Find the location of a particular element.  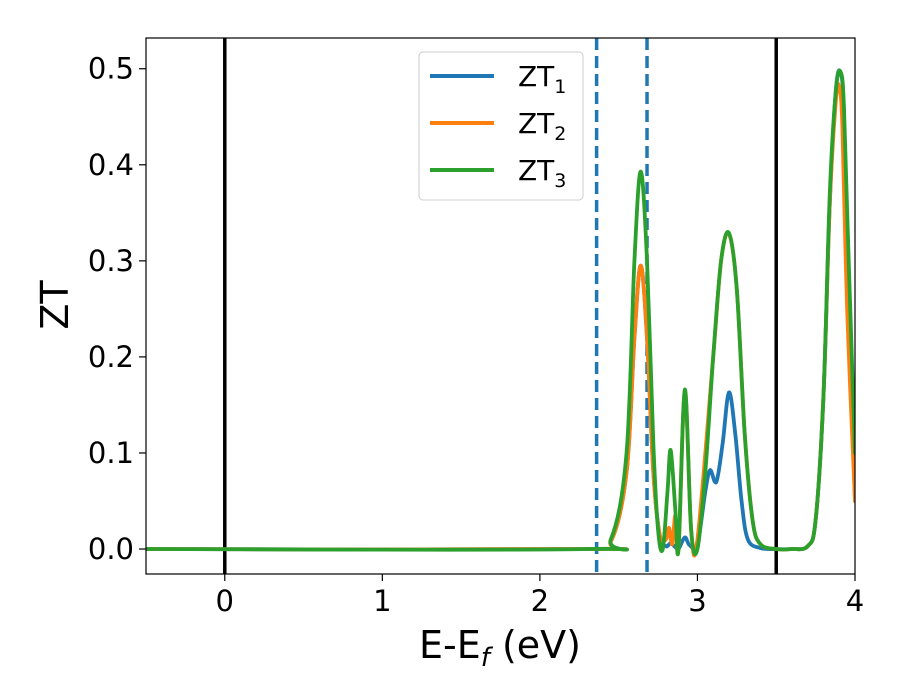

legend-box is located at coordinates (501, 126).